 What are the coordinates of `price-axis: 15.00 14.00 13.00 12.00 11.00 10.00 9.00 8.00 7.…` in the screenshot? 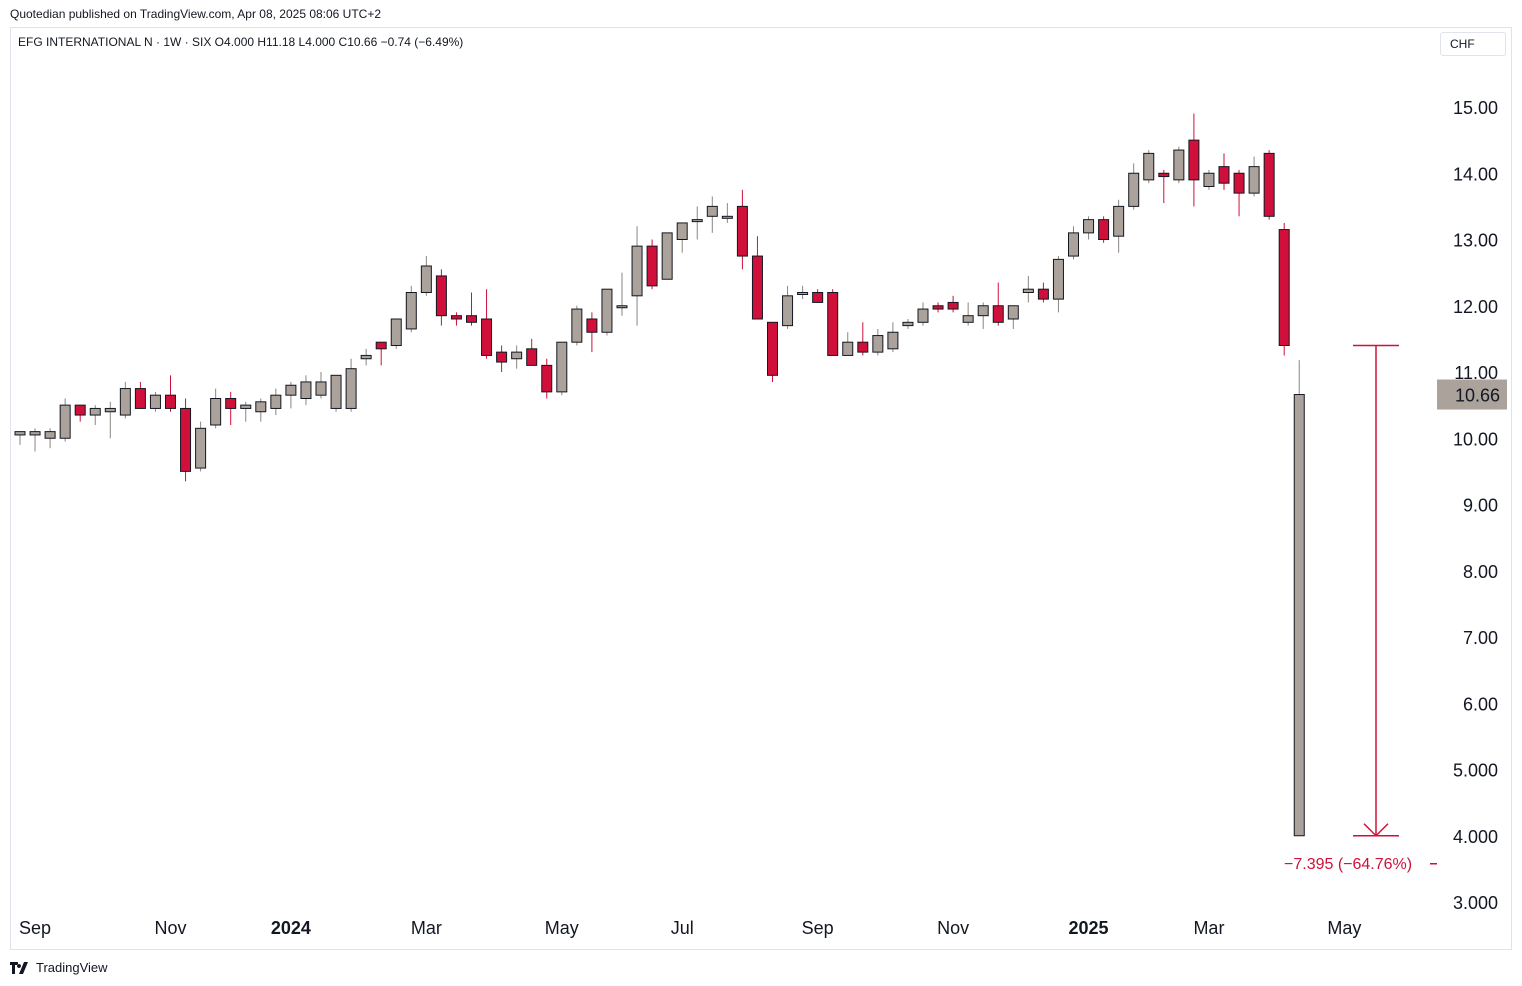 It's located at (1475, 505).